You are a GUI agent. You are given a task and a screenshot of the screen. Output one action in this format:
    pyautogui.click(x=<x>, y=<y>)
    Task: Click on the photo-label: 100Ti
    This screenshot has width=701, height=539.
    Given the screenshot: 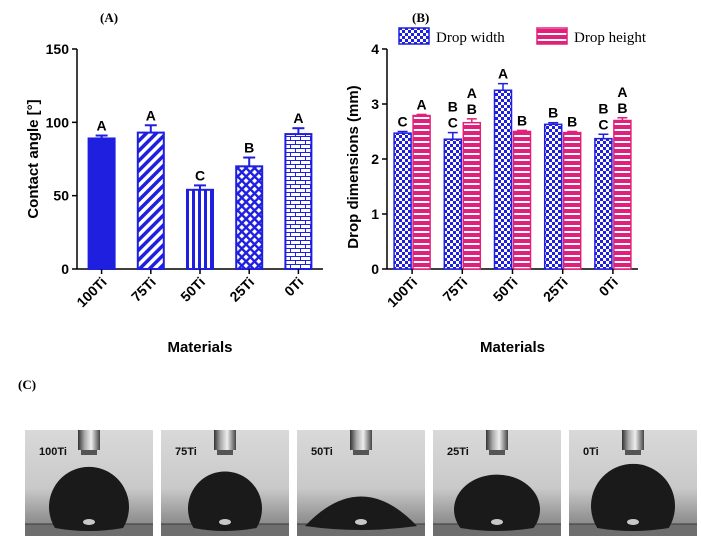 What is the action you would take?
    pyautogui.click(x=53, y=452)
    